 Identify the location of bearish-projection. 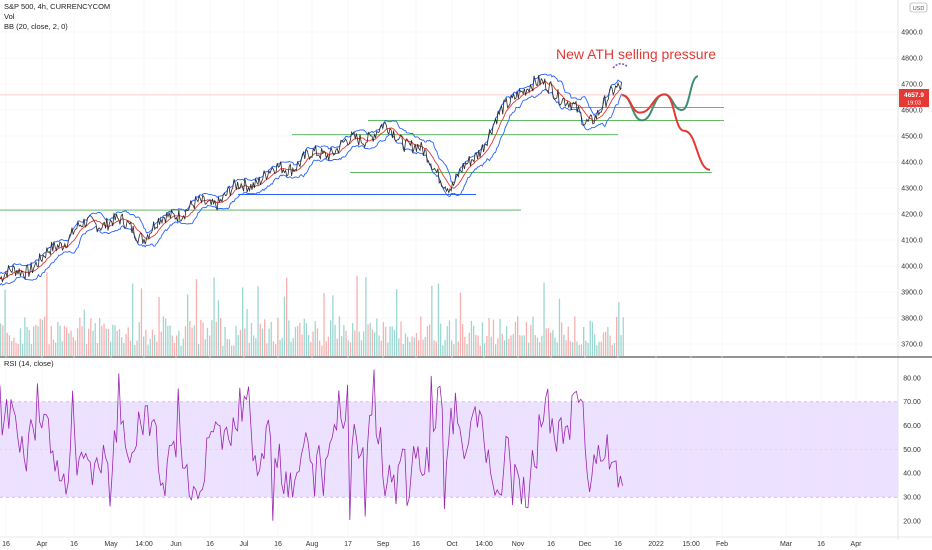
(666, 132).